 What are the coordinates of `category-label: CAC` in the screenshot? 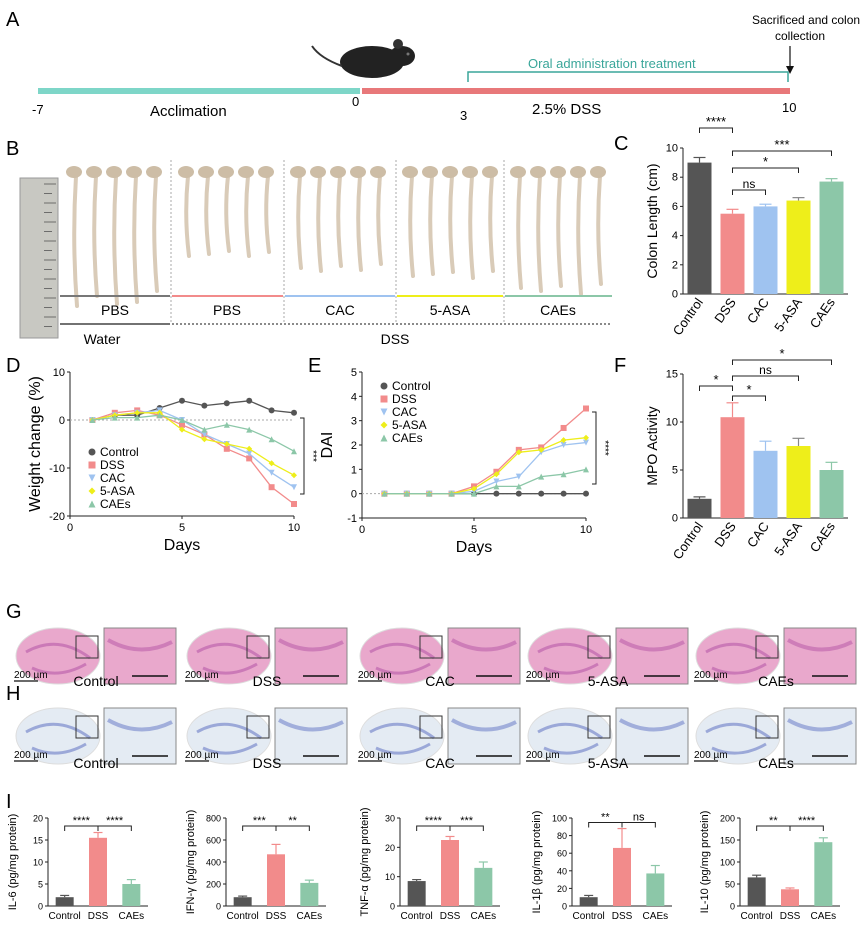 It's located at (758, 310).